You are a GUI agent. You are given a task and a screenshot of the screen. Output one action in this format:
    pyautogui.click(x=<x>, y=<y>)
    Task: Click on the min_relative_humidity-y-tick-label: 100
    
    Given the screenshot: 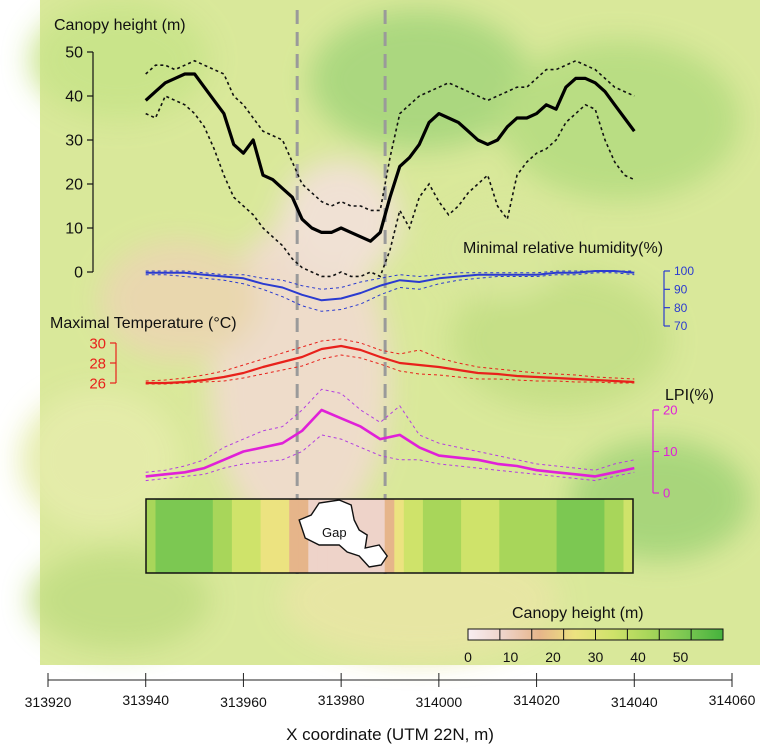 What is the action you would take?
    pyautogui.click(x=684, y=271)
    